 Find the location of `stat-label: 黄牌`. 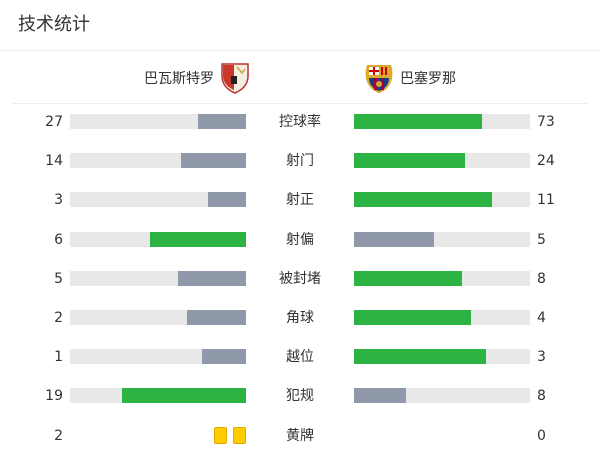

stat-label: 黄牌 is located at coordinates (300, 435).